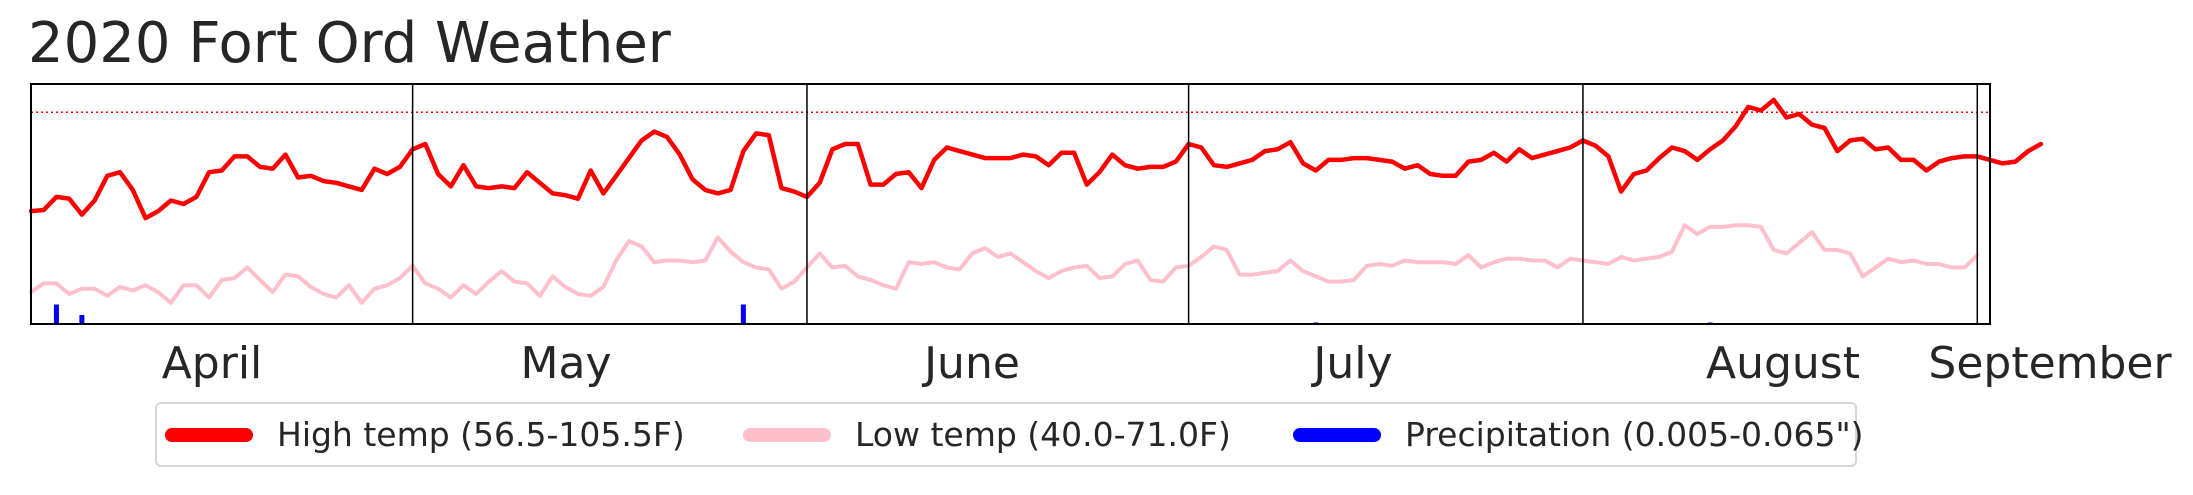 This screenshot has width=2193, height=495. I want to click on chart-title: 2020 Fort Ord Weather, so click(349, 43).